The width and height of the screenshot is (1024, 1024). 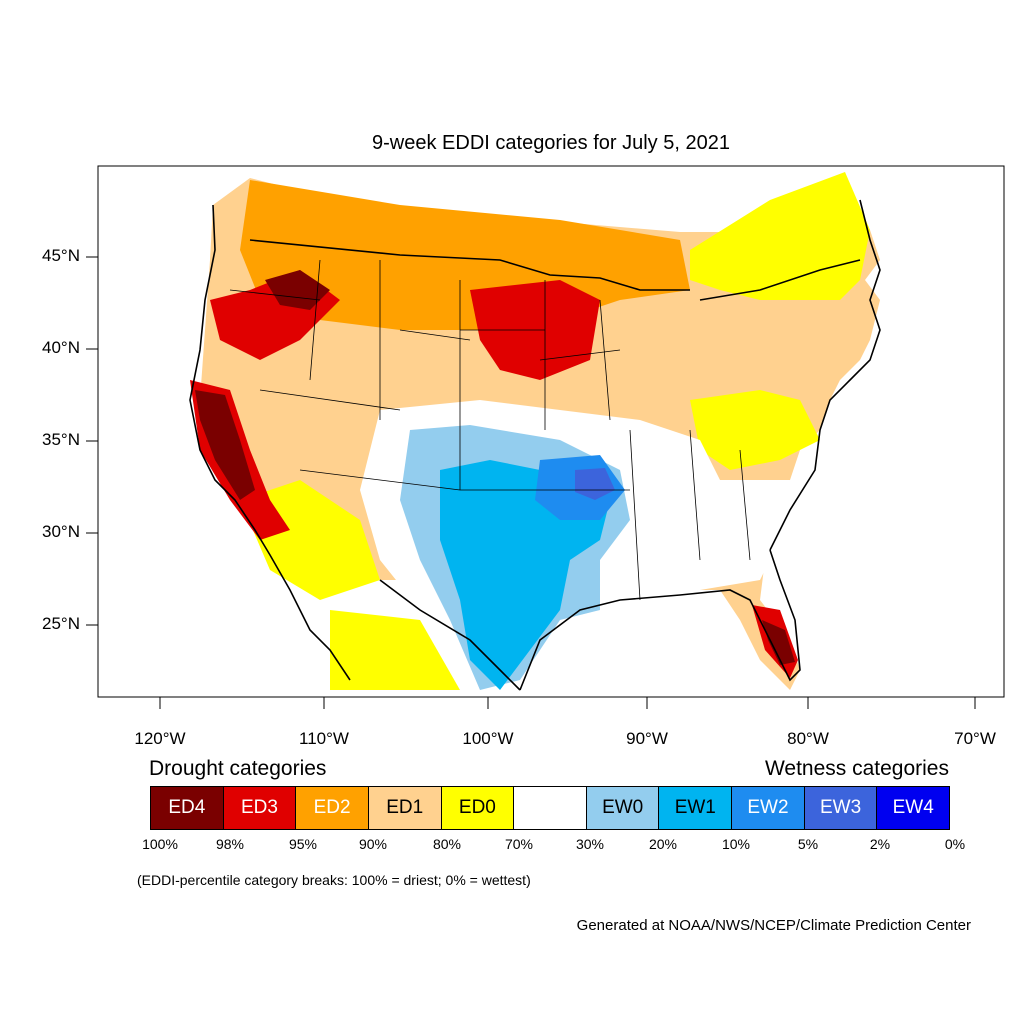 I want to click on lat-label-30: 30°N, so click(x=61, y=531).